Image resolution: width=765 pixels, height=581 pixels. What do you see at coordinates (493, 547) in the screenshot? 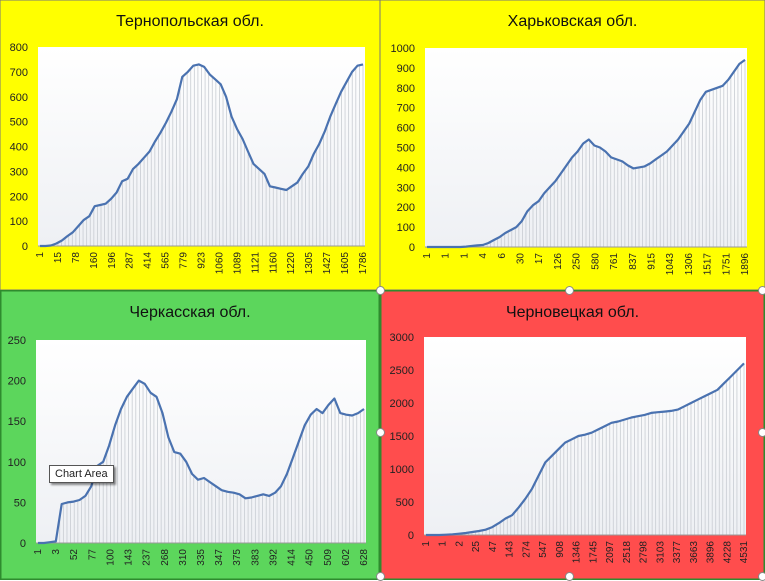
I see `x-tick-label: 47` at bounding box center [493, 547].